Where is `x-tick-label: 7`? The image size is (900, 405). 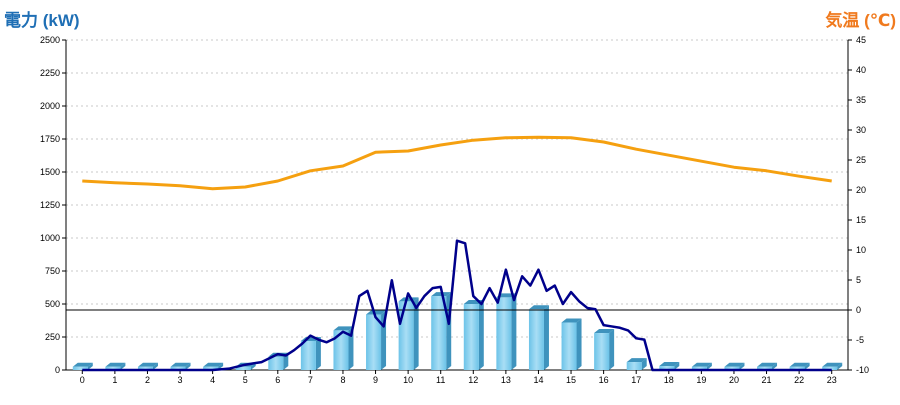
x-tick-label: 7 is located at coordinates (310, 380).